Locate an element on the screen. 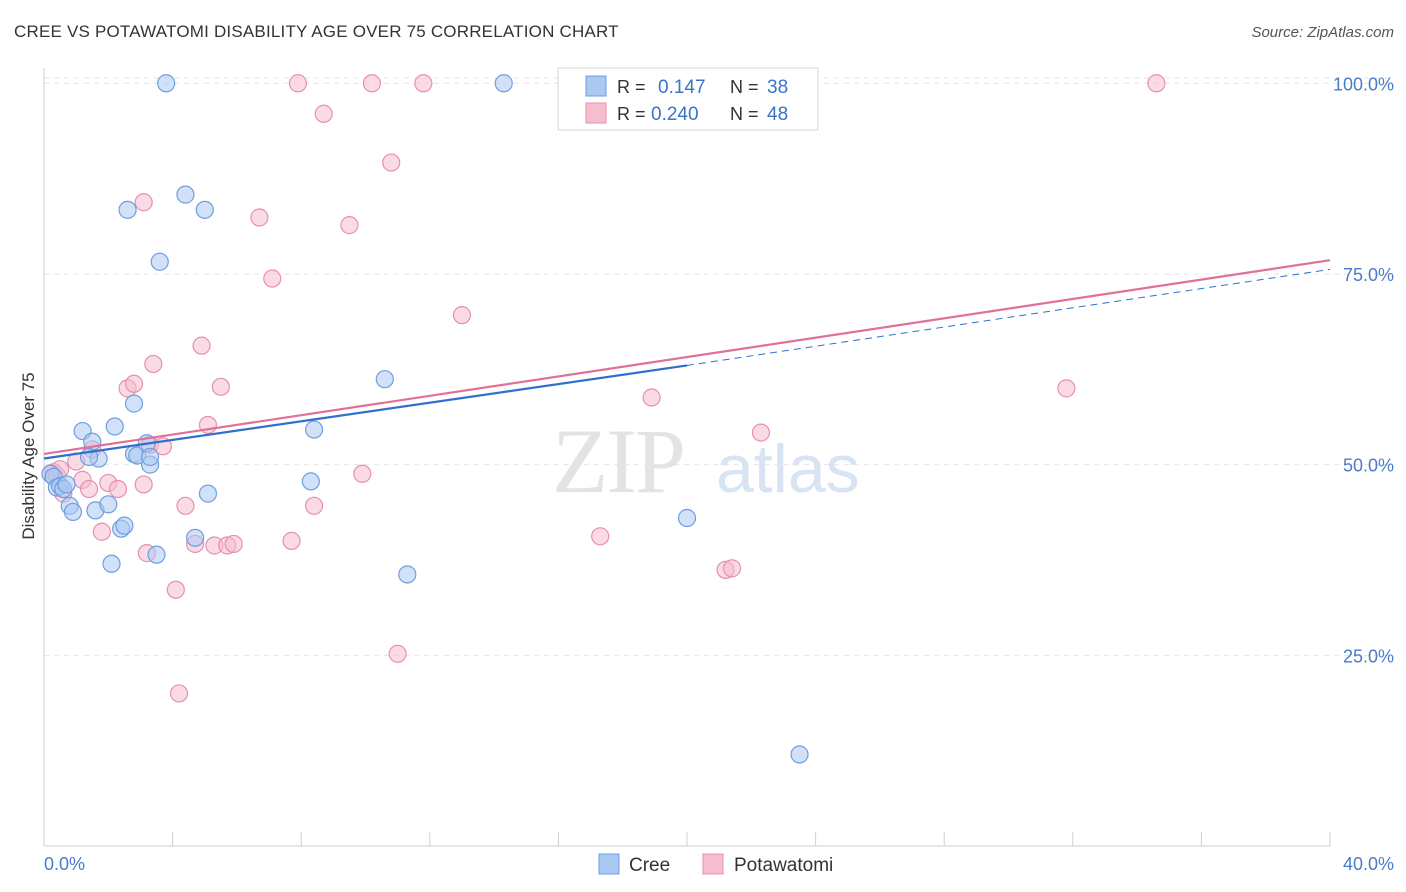 This screenshot has width=1406, height=892. source-label: Source: ZipAtlas.com is located at coordinates (1322, 32).